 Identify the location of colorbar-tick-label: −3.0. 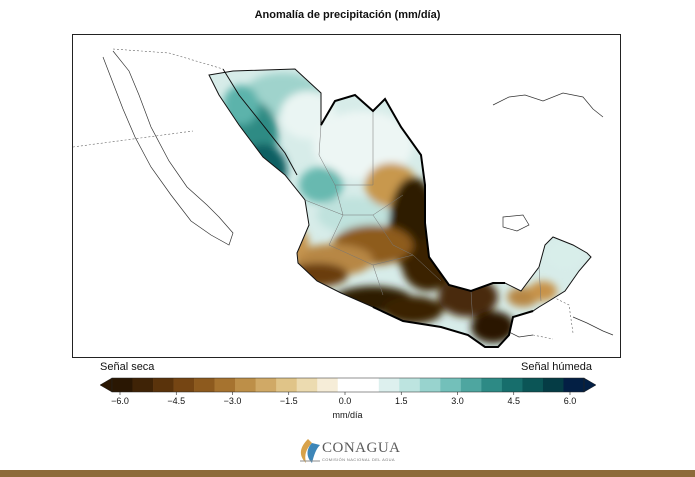
(233, 401).